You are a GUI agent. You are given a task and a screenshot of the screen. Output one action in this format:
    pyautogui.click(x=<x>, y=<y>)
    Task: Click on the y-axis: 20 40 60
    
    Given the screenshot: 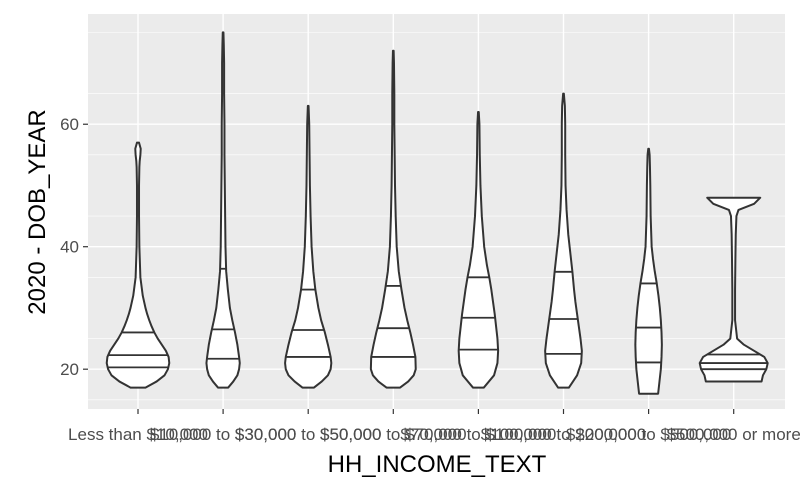 What is the action you would take?
    pyautogui.click(x=74, y=247)
    